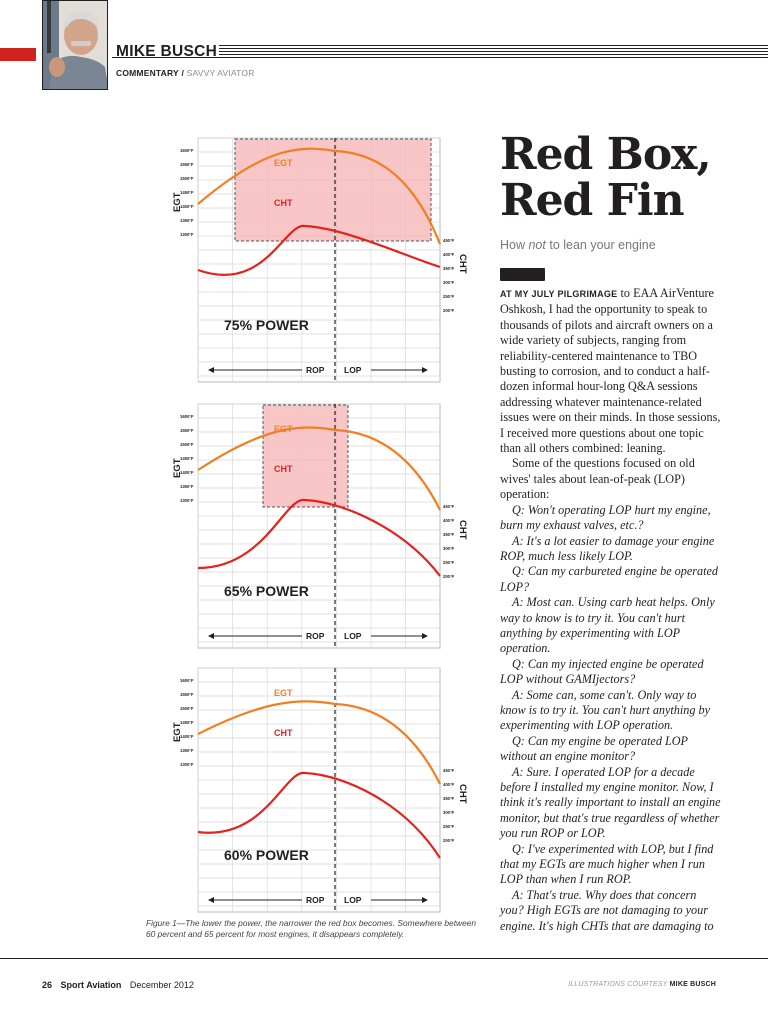 The width and height of the screenshot is (768, 1024). I want to click on footer-rule, so click(384, 958).